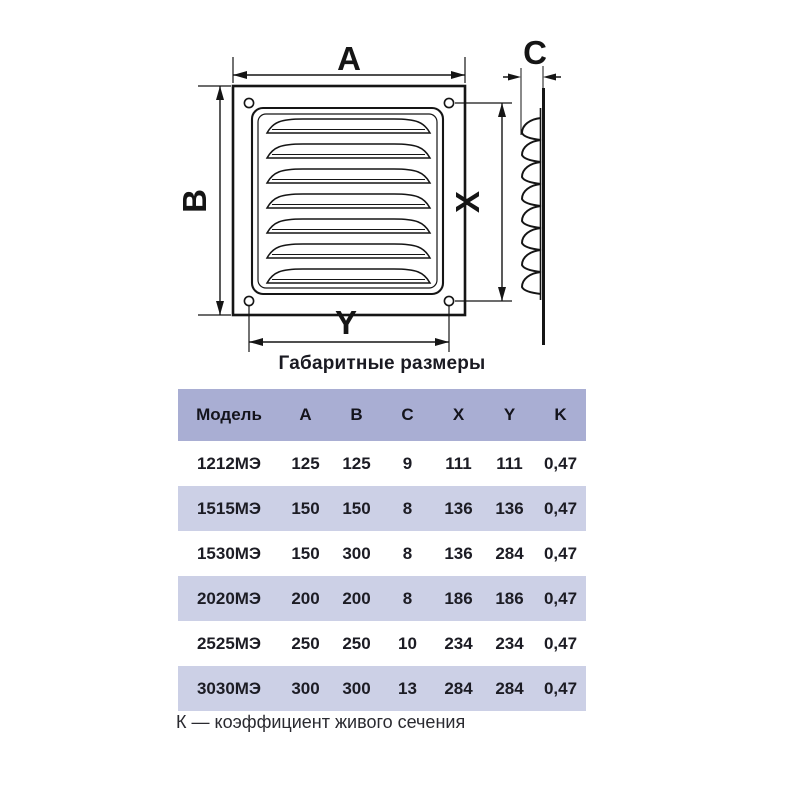 The width and height of the screenshot is (800, 800). Describe the element at coordinates (382, 463) in the screenshot. I see `table-row: 1212МЭ 125 125 9 111 111 0,47` at that location.